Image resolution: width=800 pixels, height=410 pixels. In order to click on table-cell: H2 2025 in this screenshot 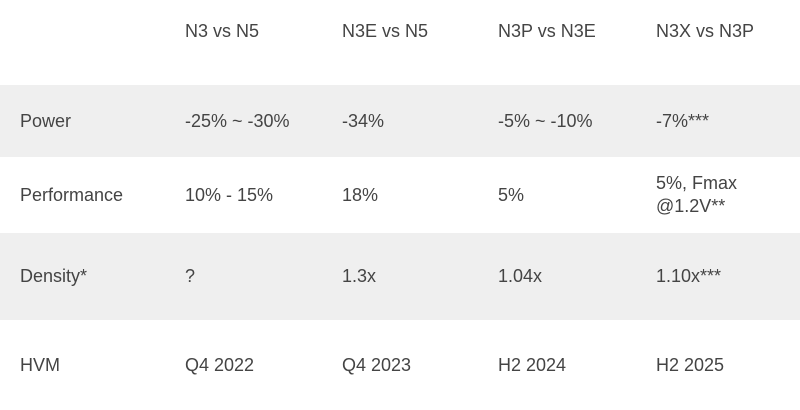, I will do `click(690, 364)`.